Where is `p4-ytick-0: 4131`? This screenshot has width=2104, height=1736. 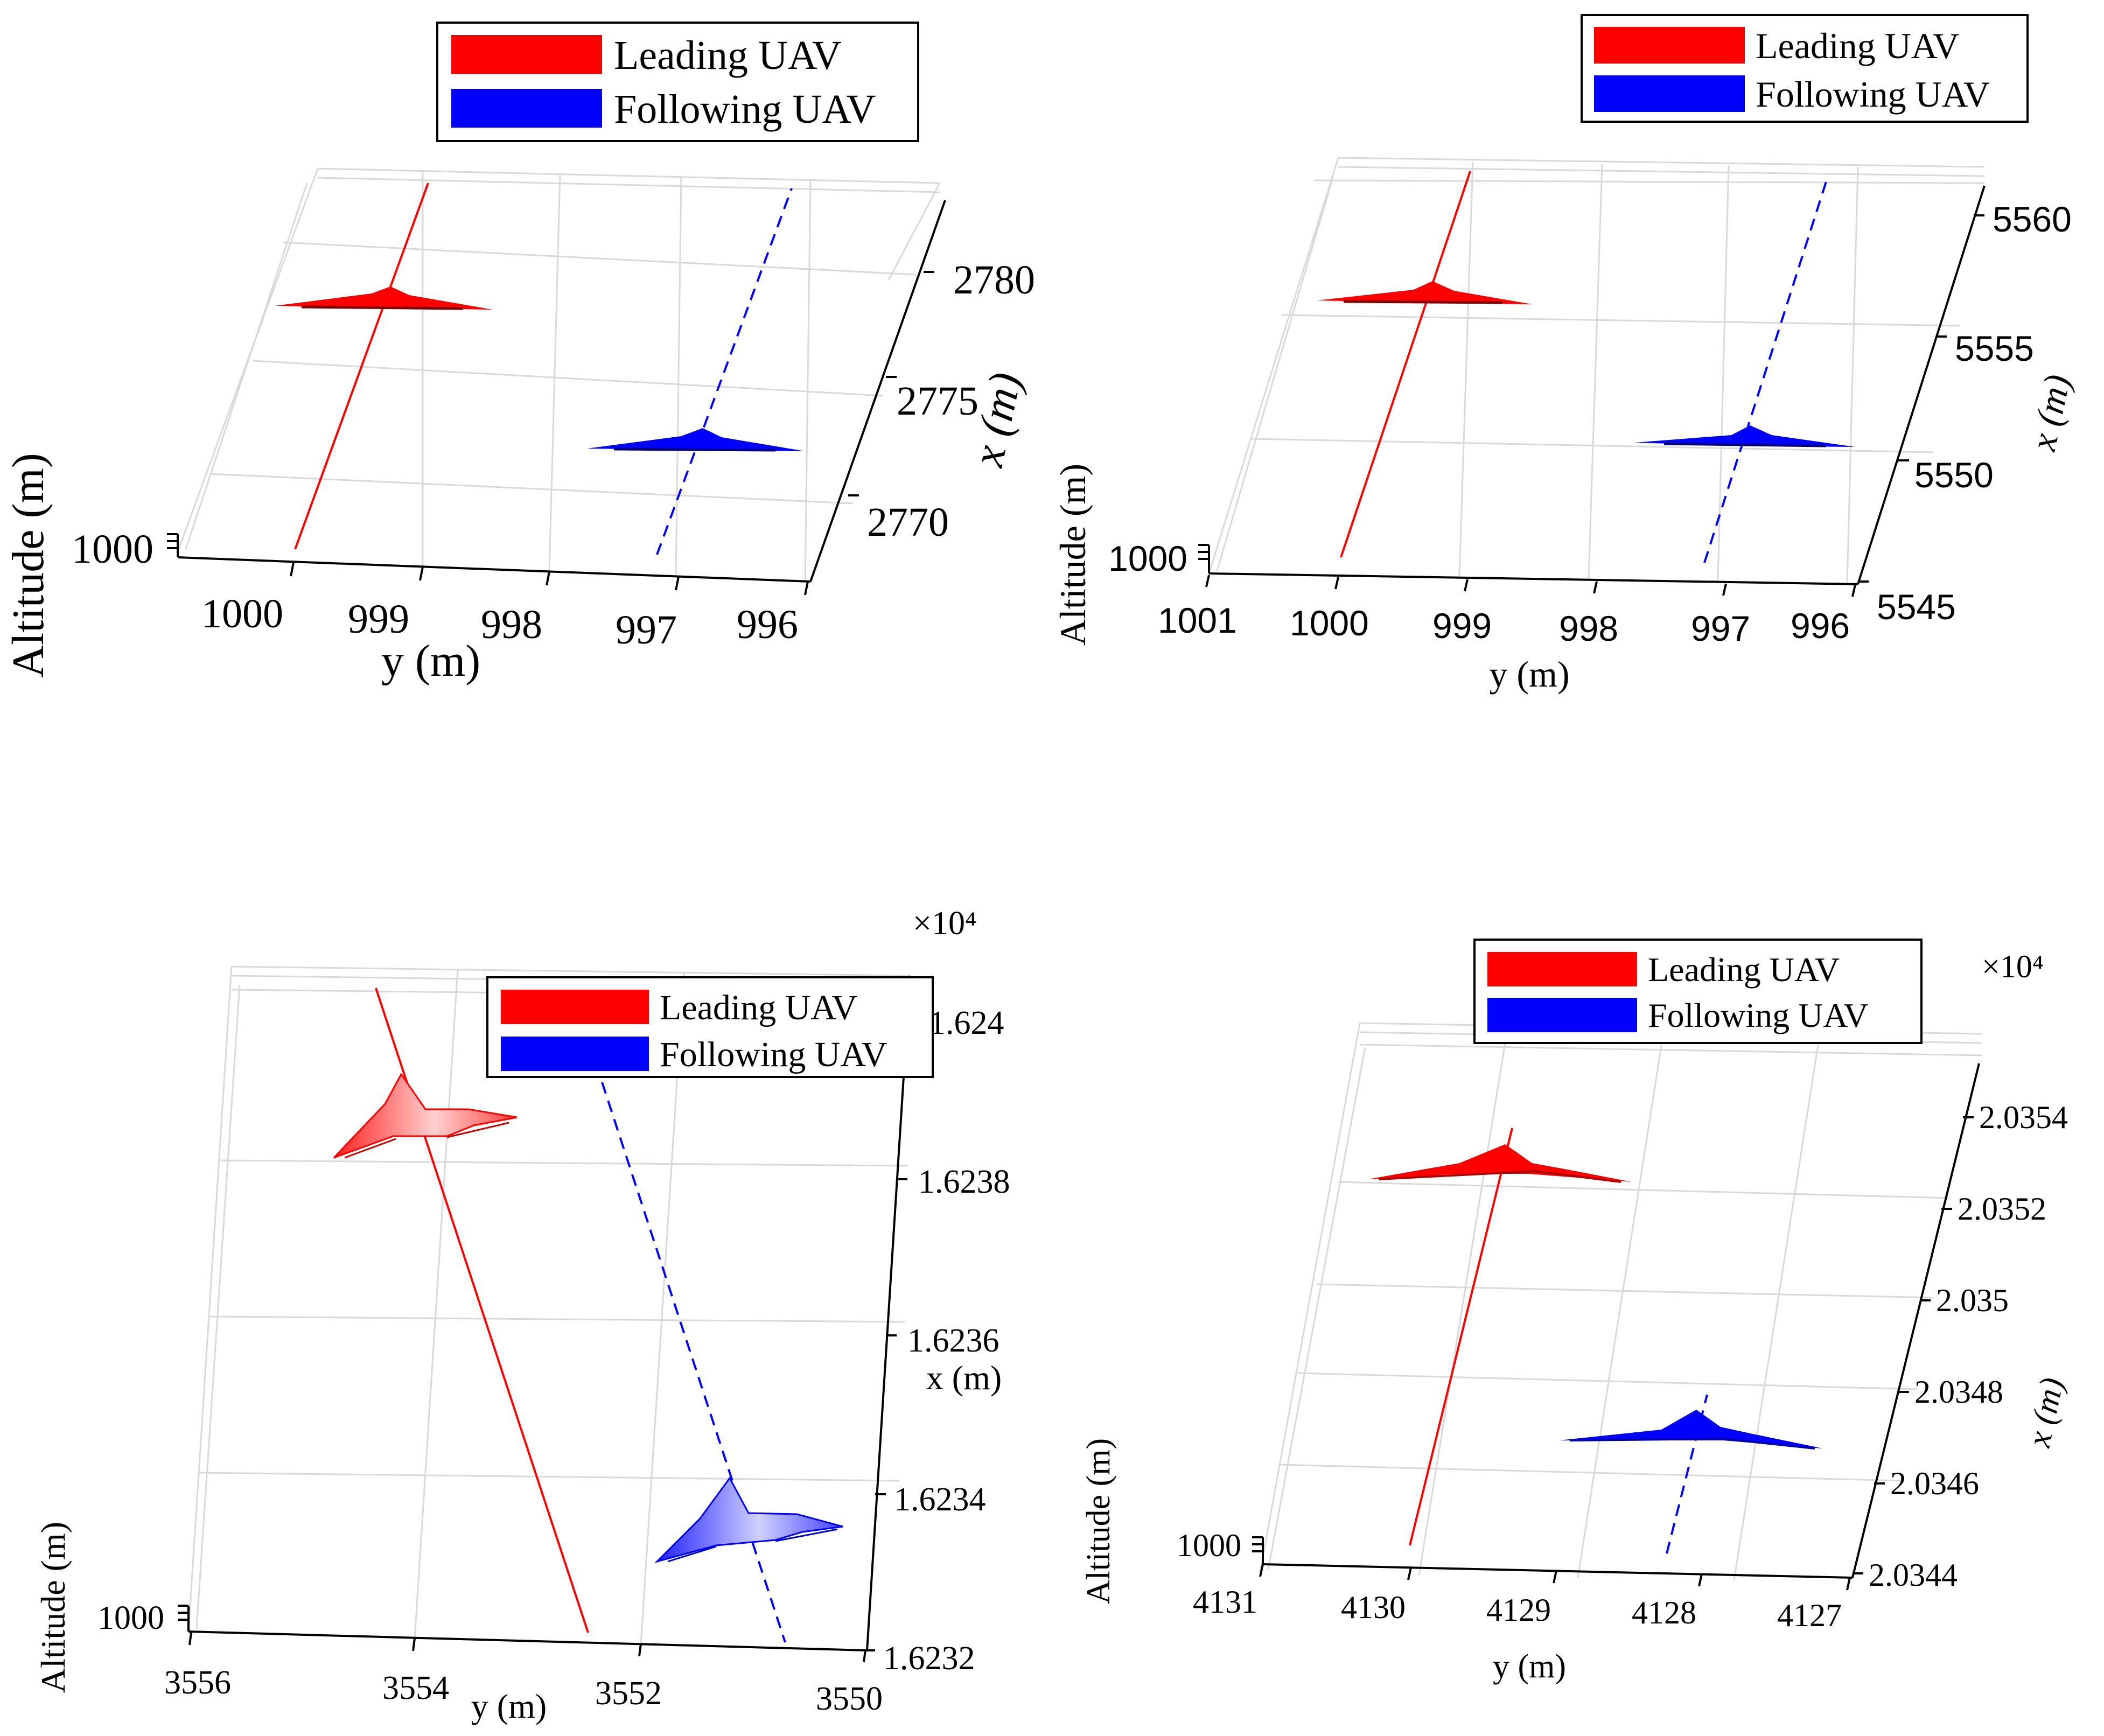 p4-ytick-0: 4131 is located at coordinates (1225, 1602).